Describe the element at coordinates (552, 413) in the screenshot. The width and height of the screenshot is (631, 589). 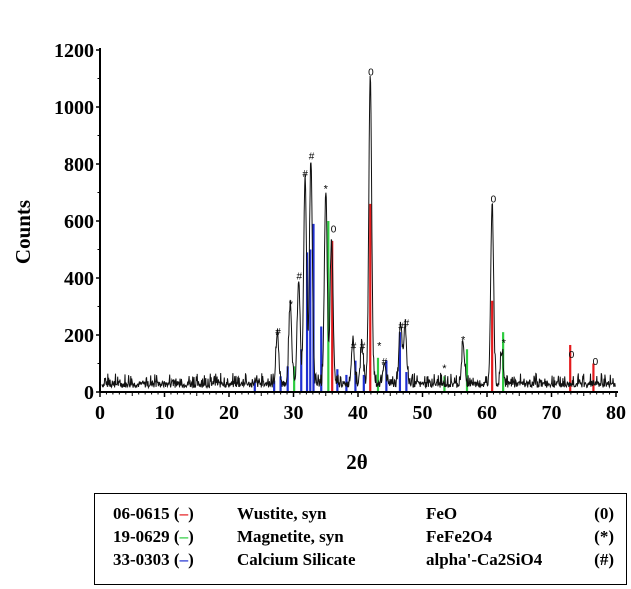
I see `x-tick-label-7: 70` at that location.